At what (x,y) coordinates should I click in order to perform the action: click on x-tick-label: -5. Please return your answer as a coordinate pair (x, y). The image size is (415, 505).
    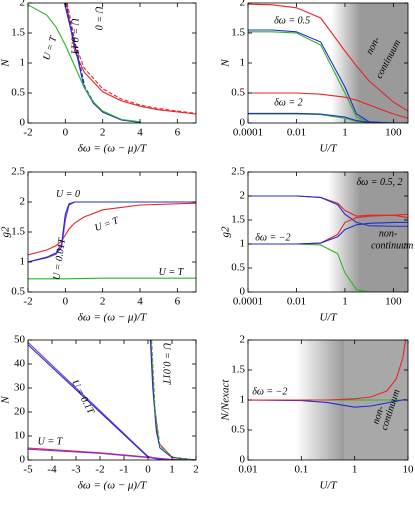
    Looking at the image, I should click on (28, 470).